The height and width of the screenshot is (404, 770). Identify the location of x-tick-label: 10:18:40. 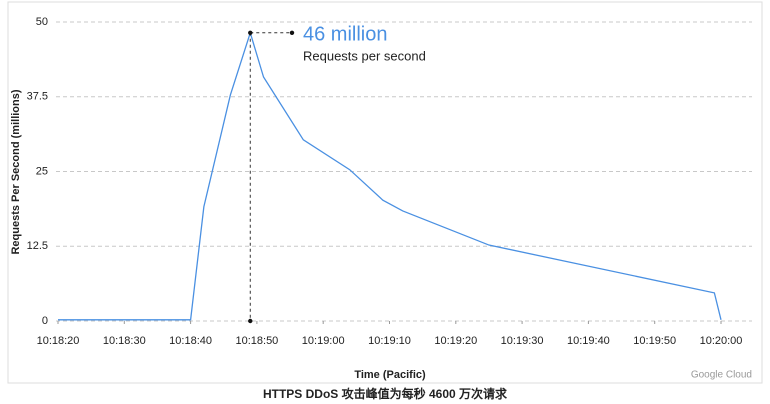
(190, 341).